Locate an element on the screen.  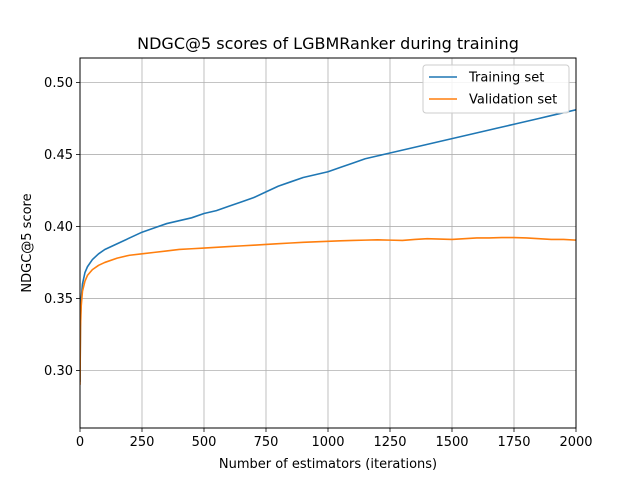
x-tick-label: 1500 is located at coordinates (451, 442).